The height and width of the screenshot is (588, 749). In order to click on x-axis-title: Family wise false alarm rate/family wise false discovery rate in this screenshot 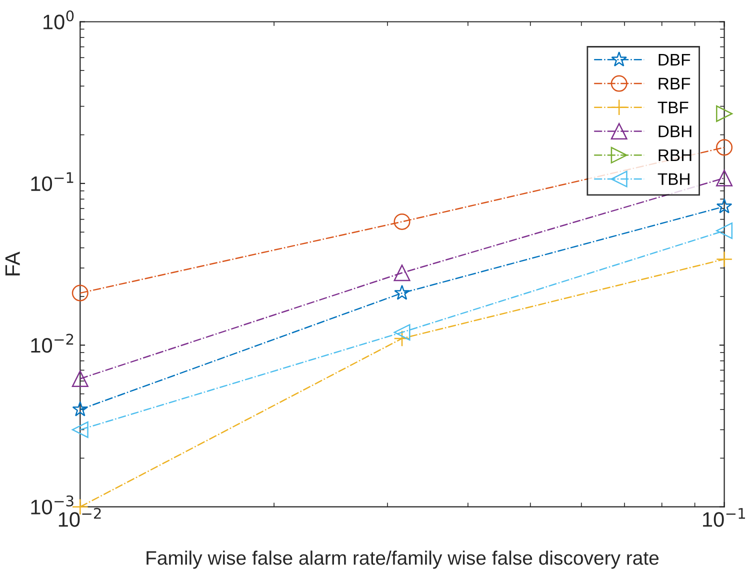, I will do `click(402, 559)`.